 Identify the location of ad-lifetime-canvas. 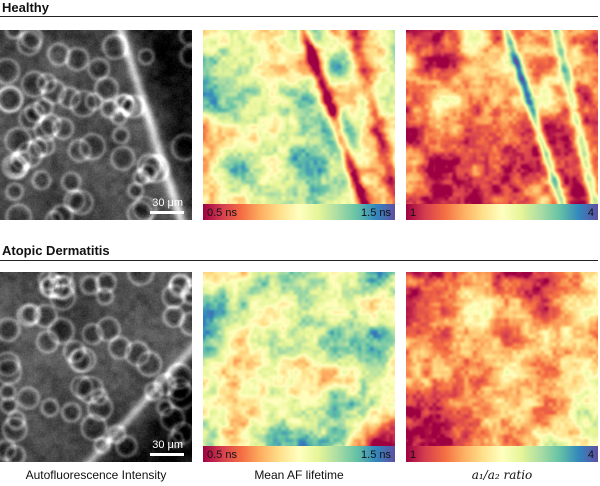
(299, 367).